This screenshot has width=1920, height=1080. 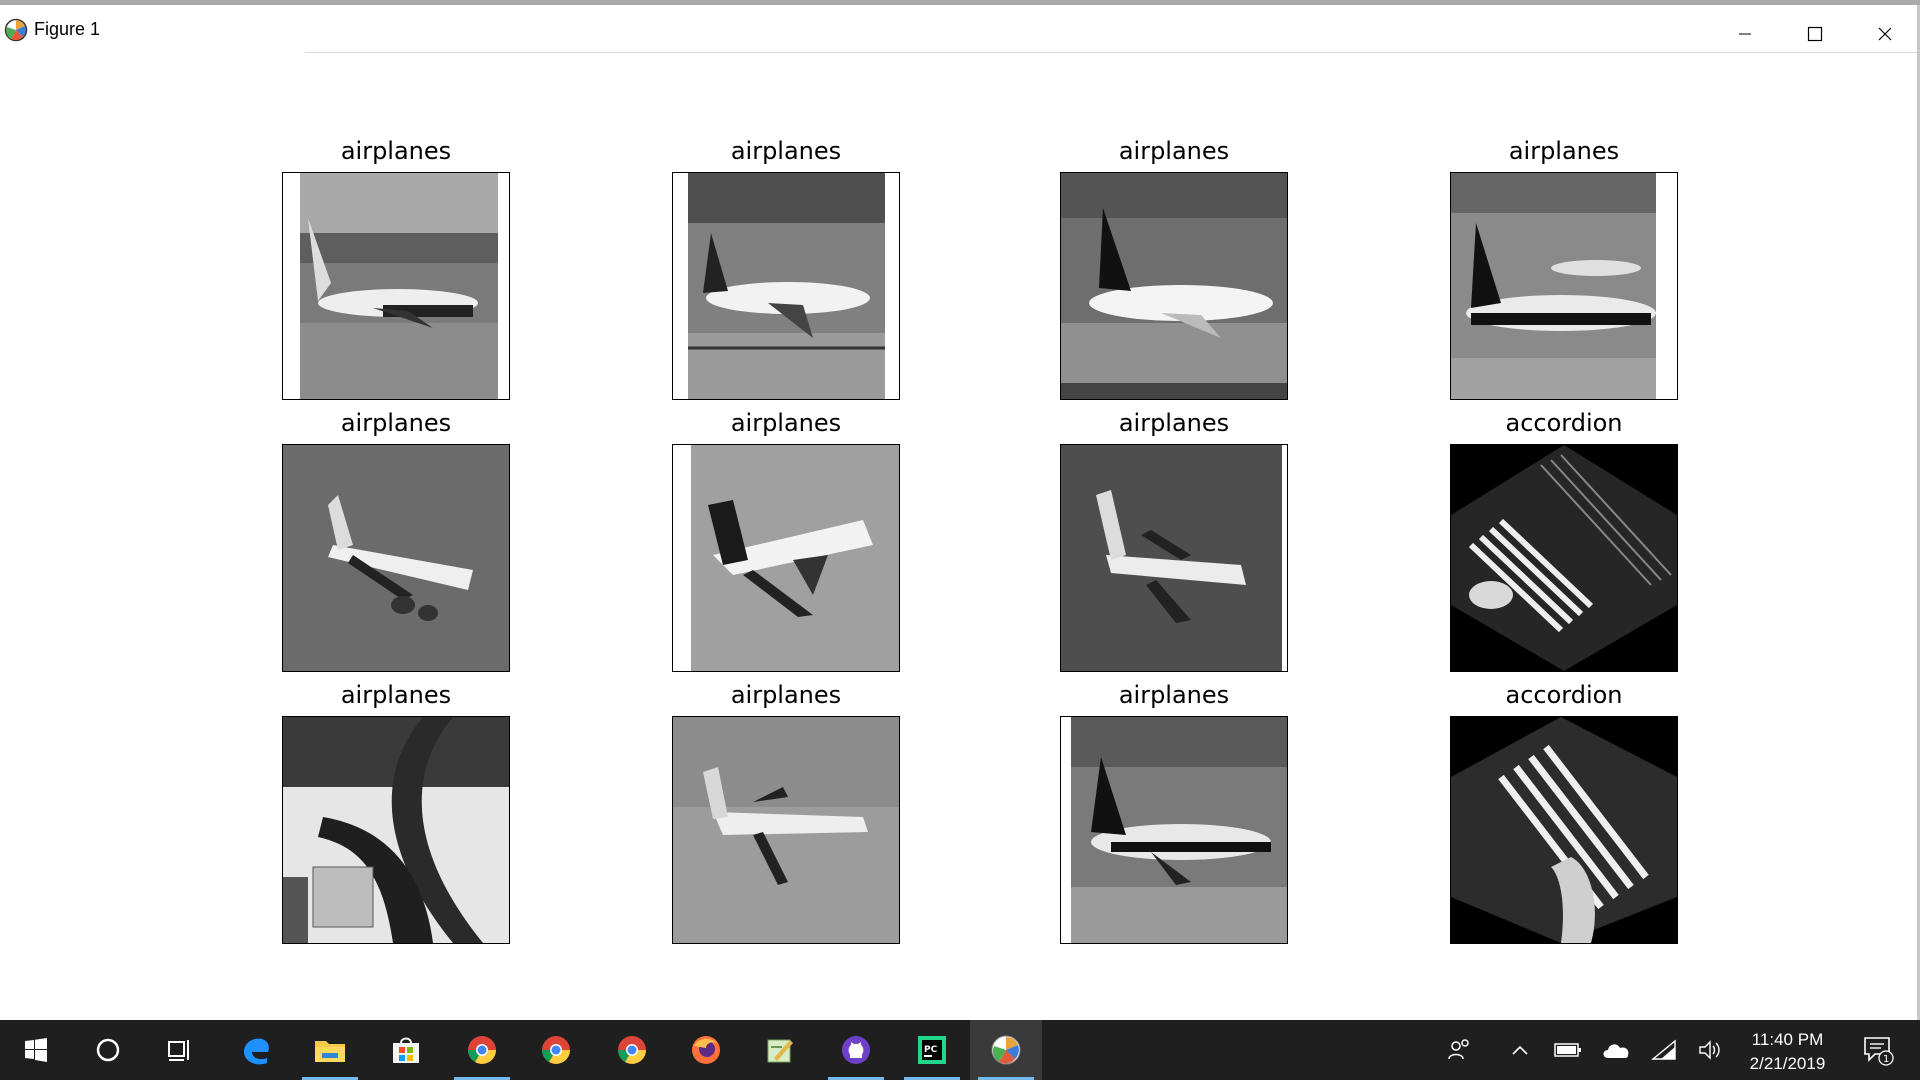 I want to click on store-icon, so click(x=406, y=1050).